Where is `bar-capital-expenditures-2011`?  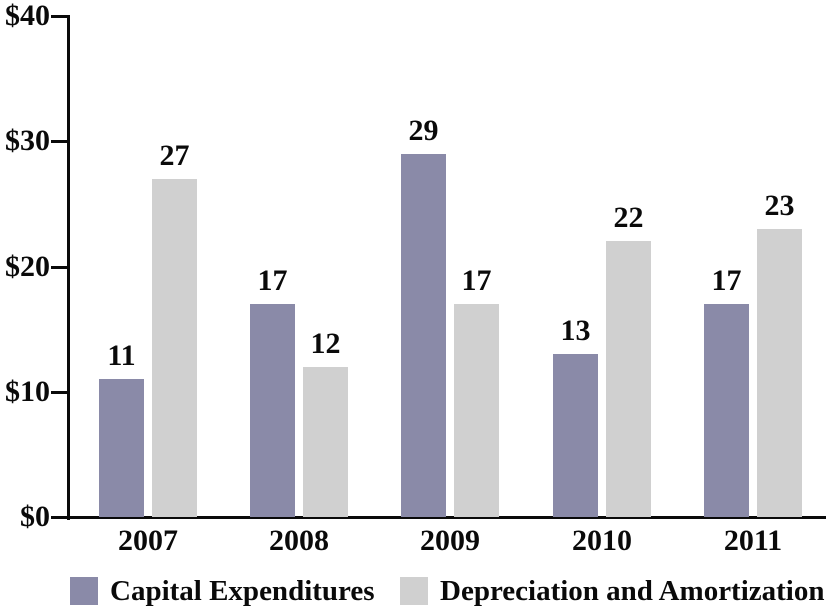 bar-capital-expenditures-2011 is located at coordinates (726, 410).